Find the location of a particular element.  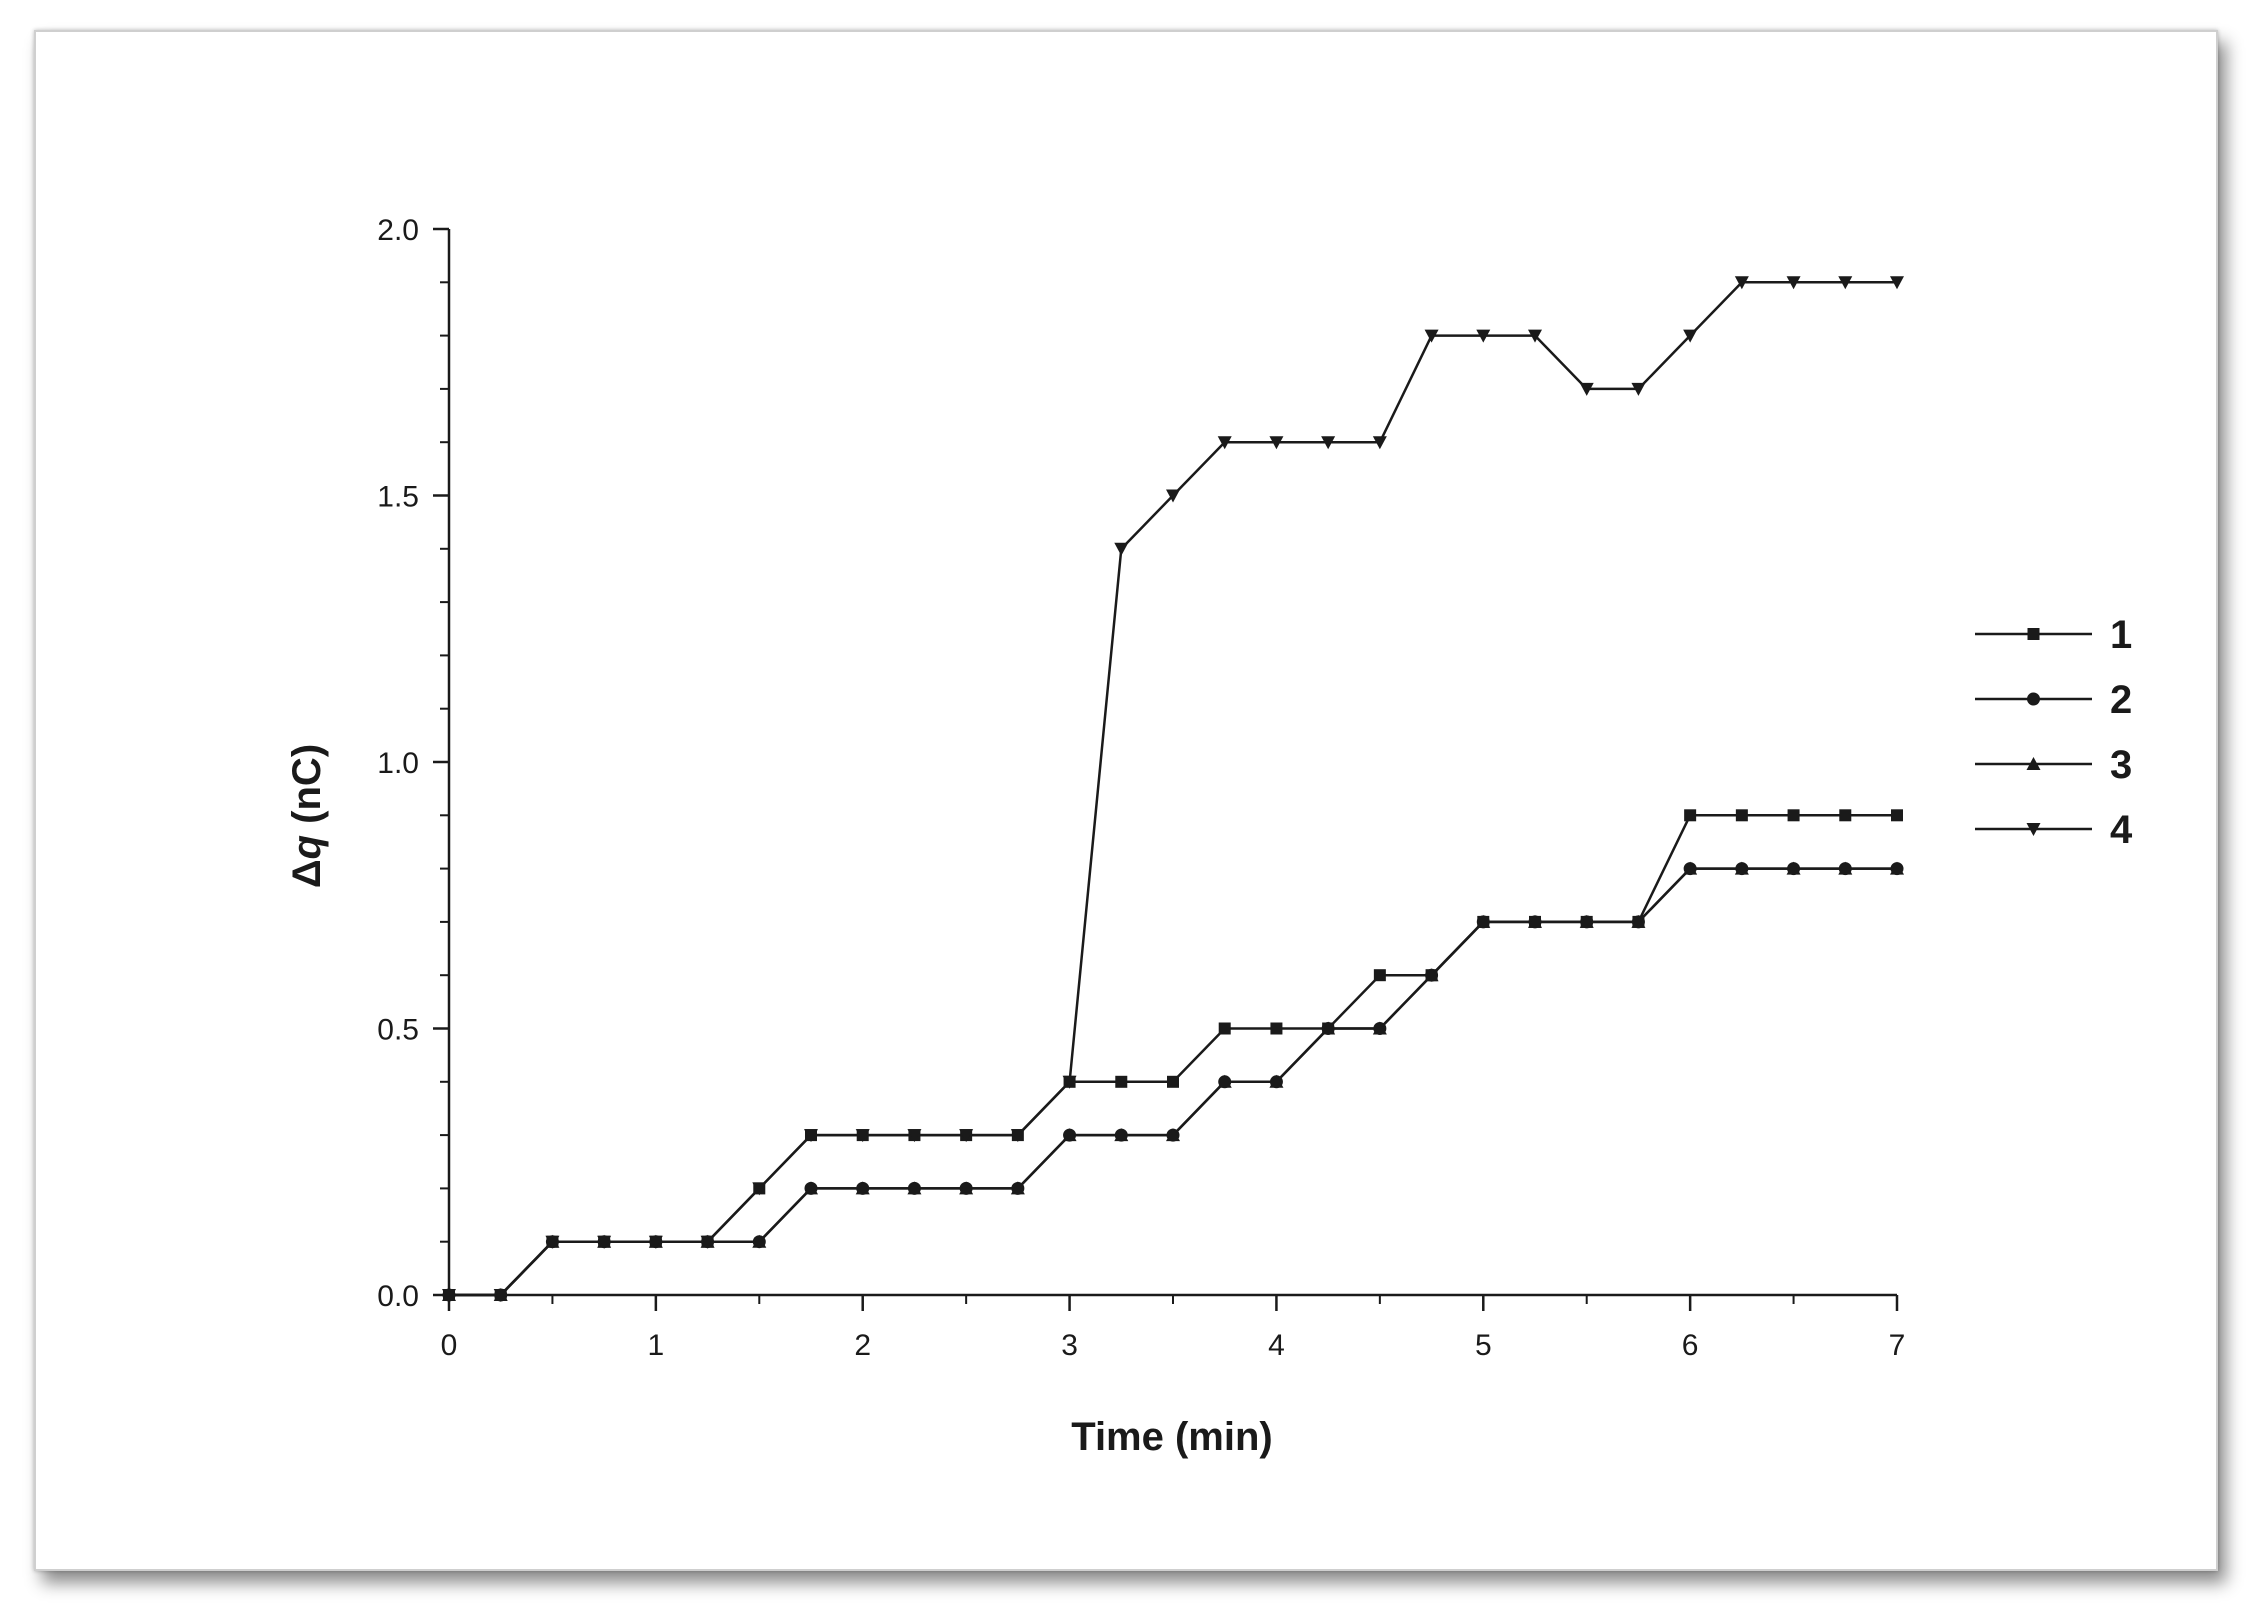

x-tick-label: 4 is located at coordinates (1276, 1345).